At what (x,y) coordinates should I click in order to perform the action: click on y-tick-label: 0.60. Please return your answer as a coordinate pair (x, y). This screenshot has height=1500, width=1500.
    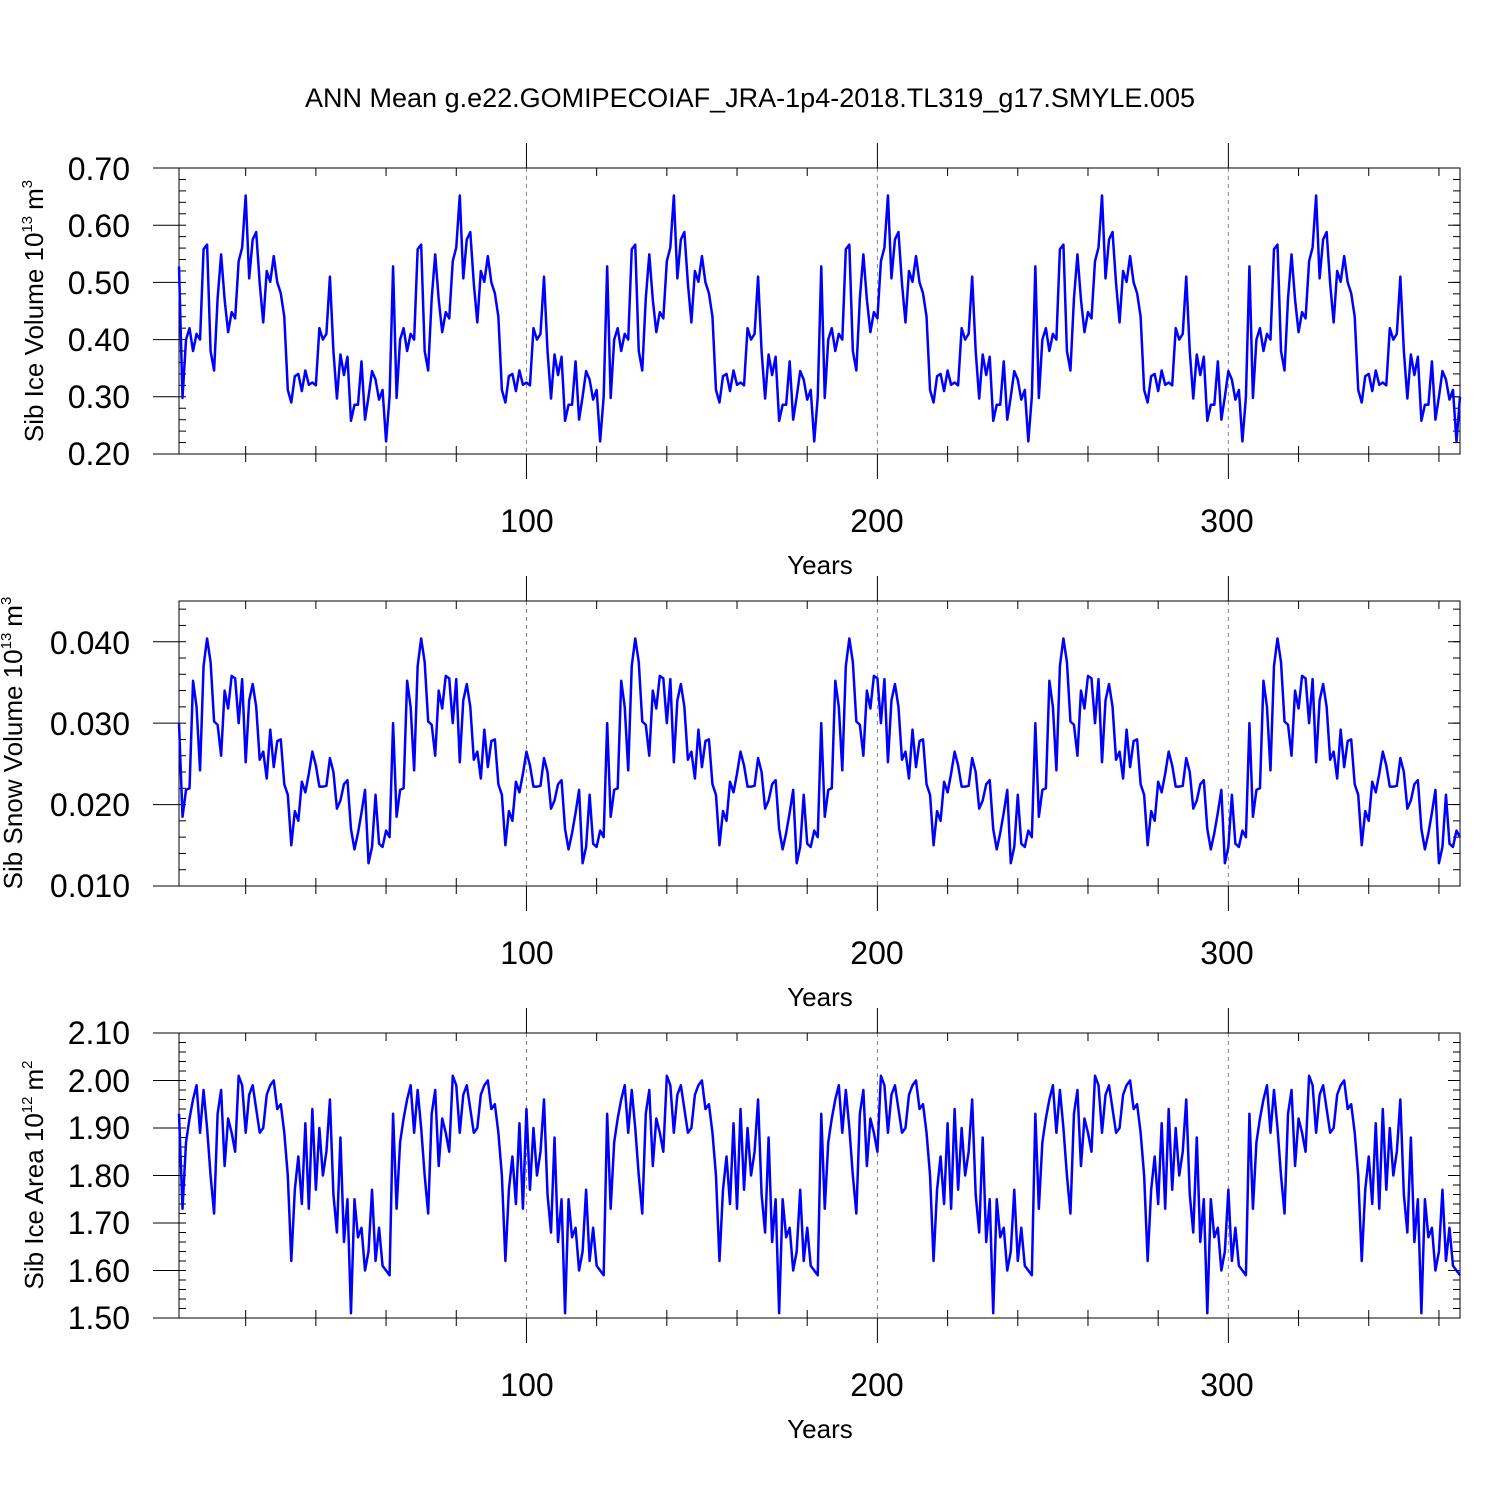
    Looking at the image, I should click on (99, 226).